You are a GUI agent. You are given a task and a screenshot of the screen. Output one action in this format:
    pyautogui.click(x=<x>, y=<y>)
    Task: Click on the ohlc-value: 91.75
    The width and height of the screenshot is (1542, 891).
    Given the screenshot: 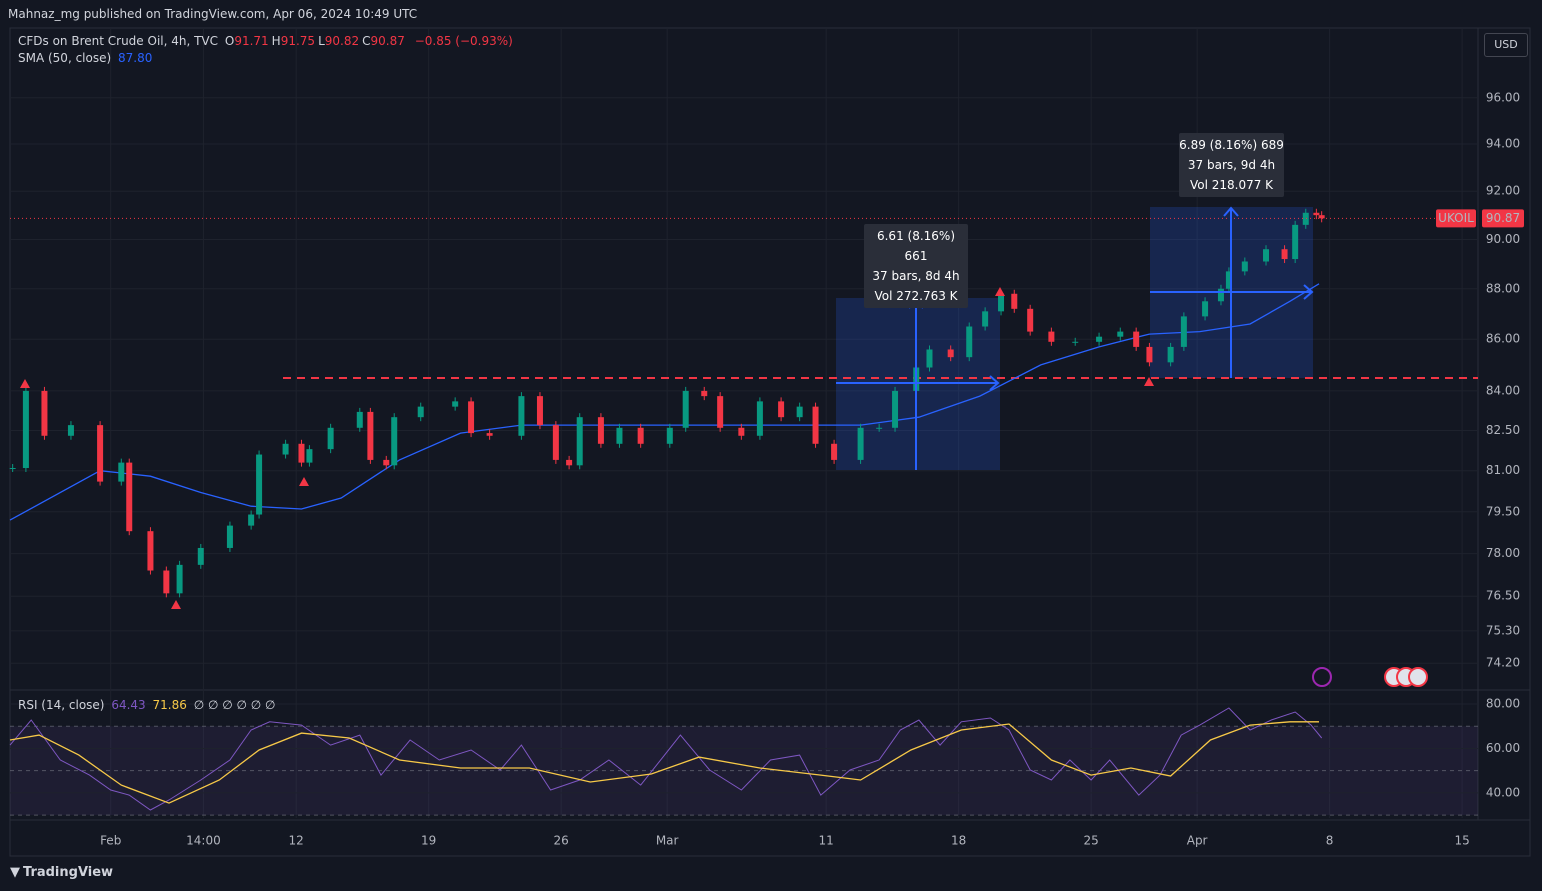 What is the action you would take?
    pyautogui.click(x=298, y=41)
    